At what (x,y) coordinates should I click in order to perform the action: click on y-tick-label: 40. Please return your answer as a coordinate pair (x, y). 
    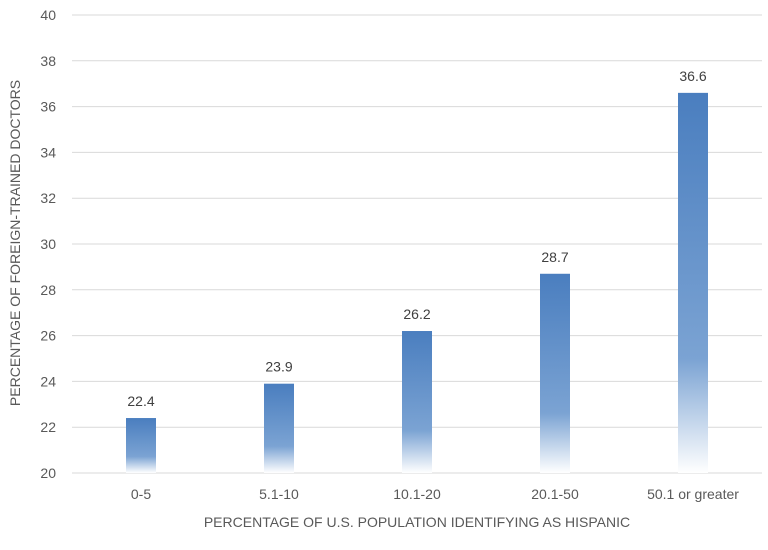
    Looking at the image, I should click on (48, 15).